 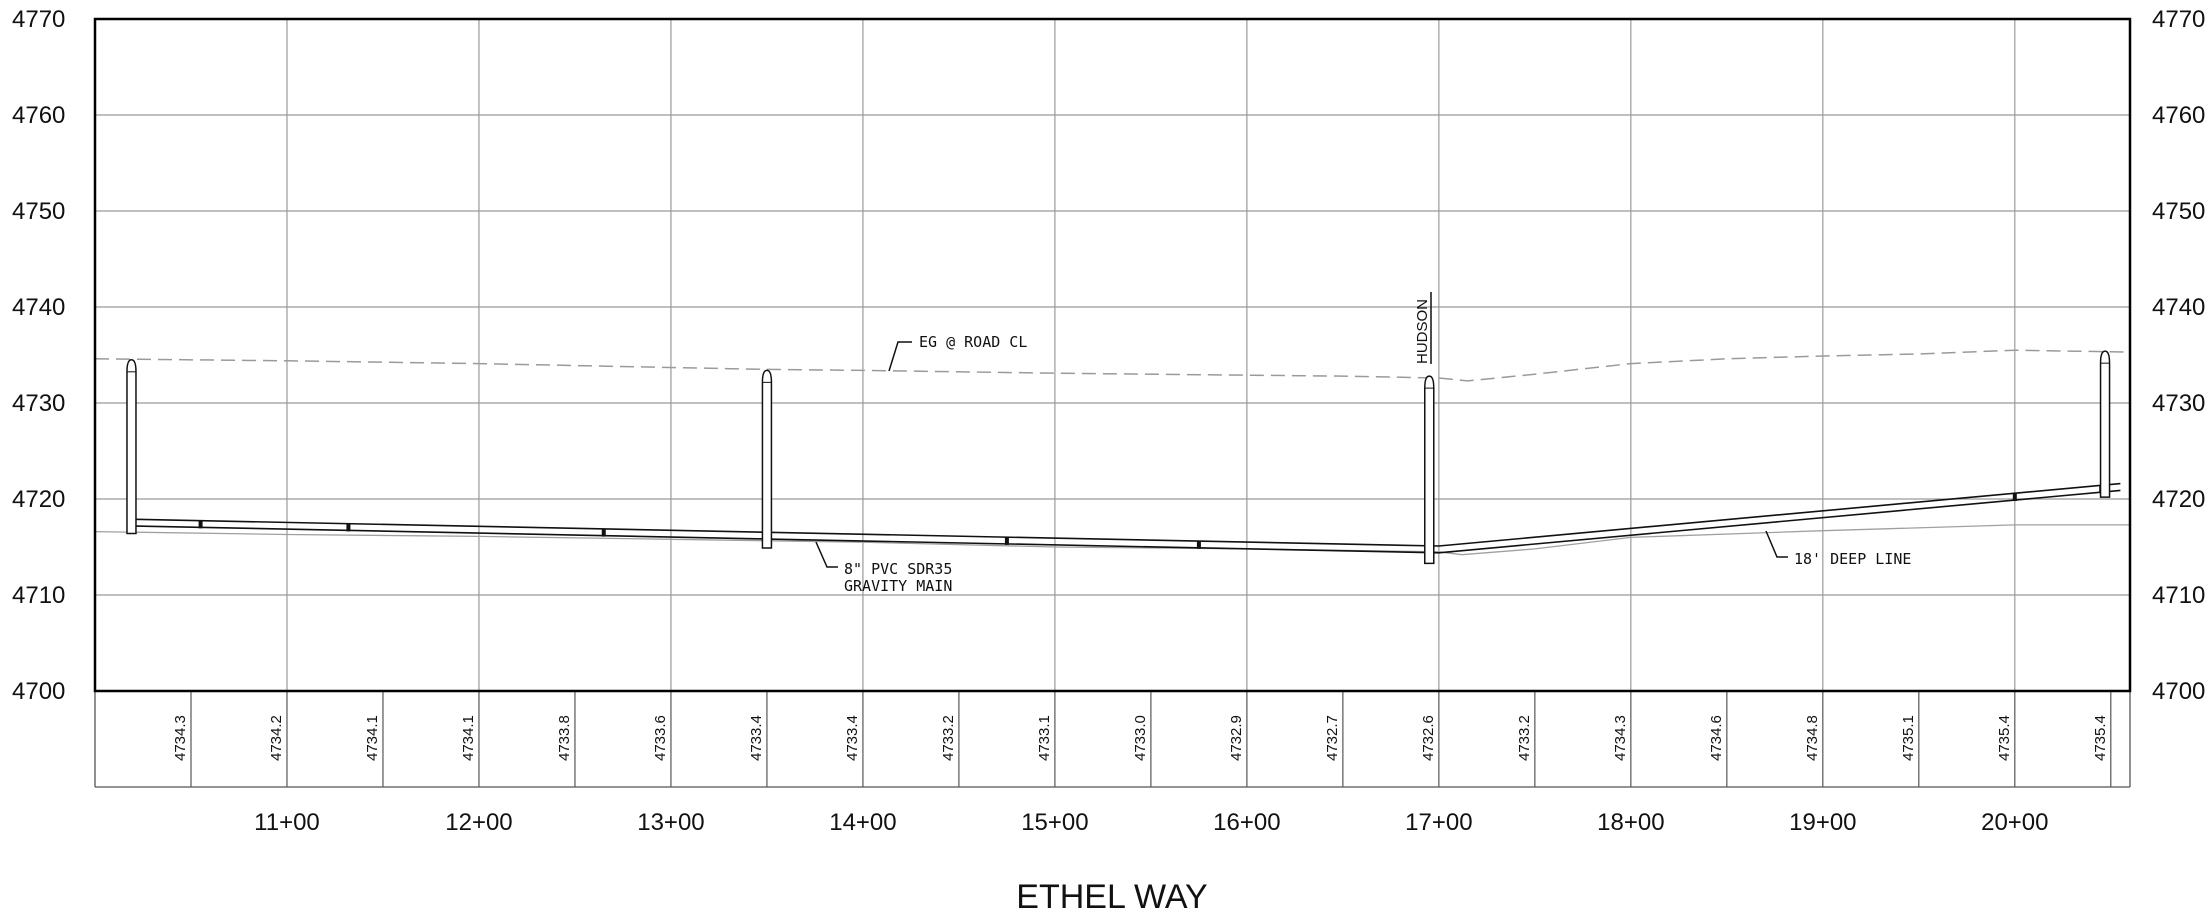 What do you see at coordinates (1908, 738) in the screenshot?
I see `ground-elevation-value: 4735.1` at bounding box center [1908, 738].